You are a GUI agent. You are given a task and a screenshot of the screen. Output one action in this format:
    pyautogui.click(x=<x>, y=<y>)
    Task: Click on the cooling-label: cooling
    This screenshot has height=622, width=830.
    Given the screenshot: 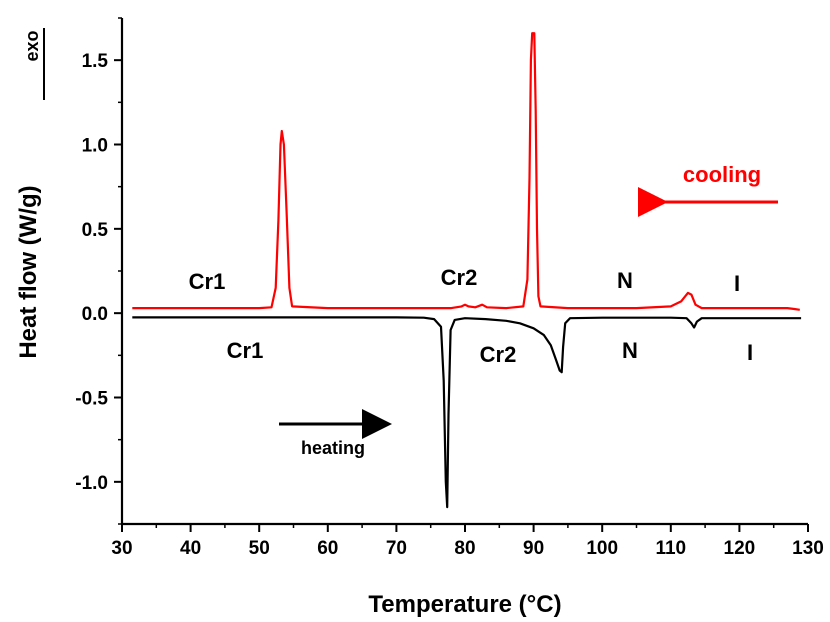 What is the action you would take?
    pyautogui.click(x=722, y=174)
    